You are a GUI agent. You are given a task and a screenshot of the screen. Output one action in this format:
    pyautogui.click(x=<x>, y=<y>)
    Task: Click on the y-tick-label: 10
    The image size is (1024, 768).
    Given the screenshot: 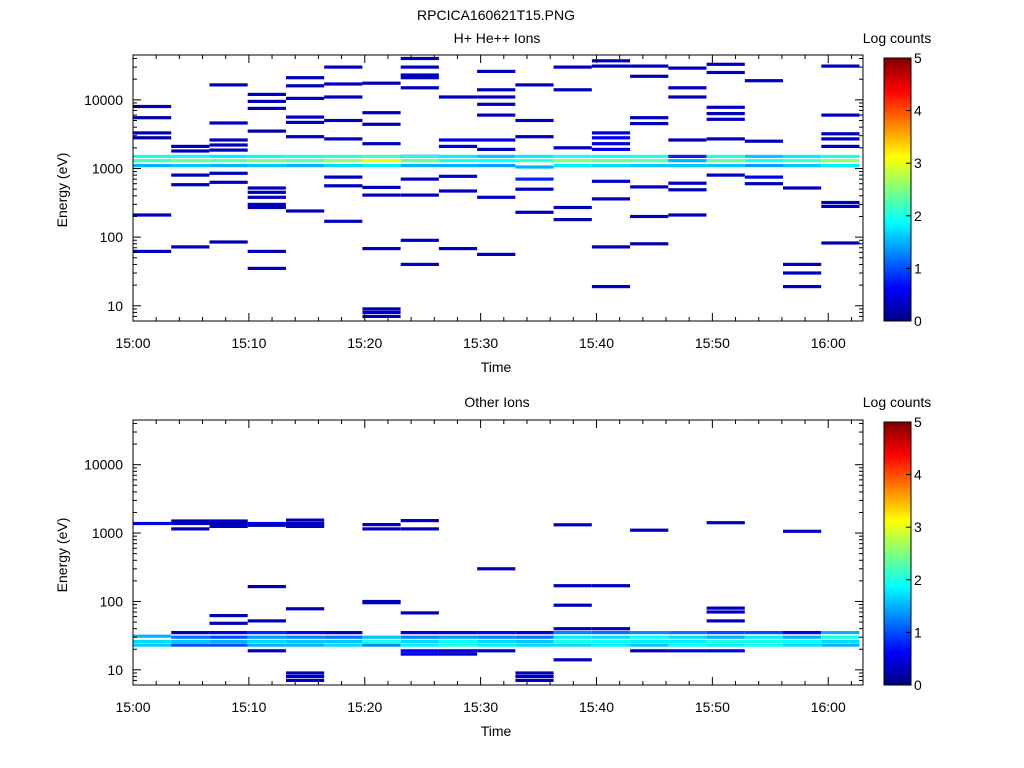 What is the action you would take?
    pyautogui.click(x=115, y=306)
    